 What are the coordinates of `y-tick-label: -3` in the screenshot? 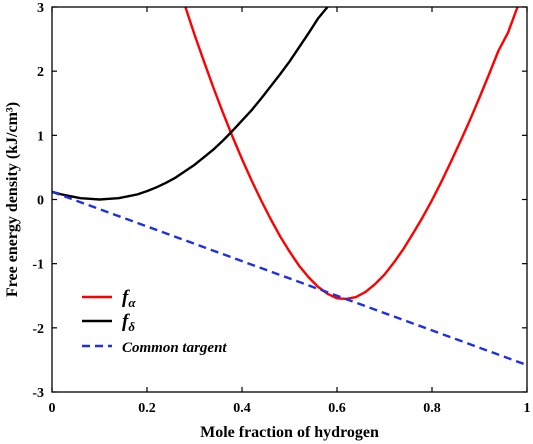 It's located at (38, 393).